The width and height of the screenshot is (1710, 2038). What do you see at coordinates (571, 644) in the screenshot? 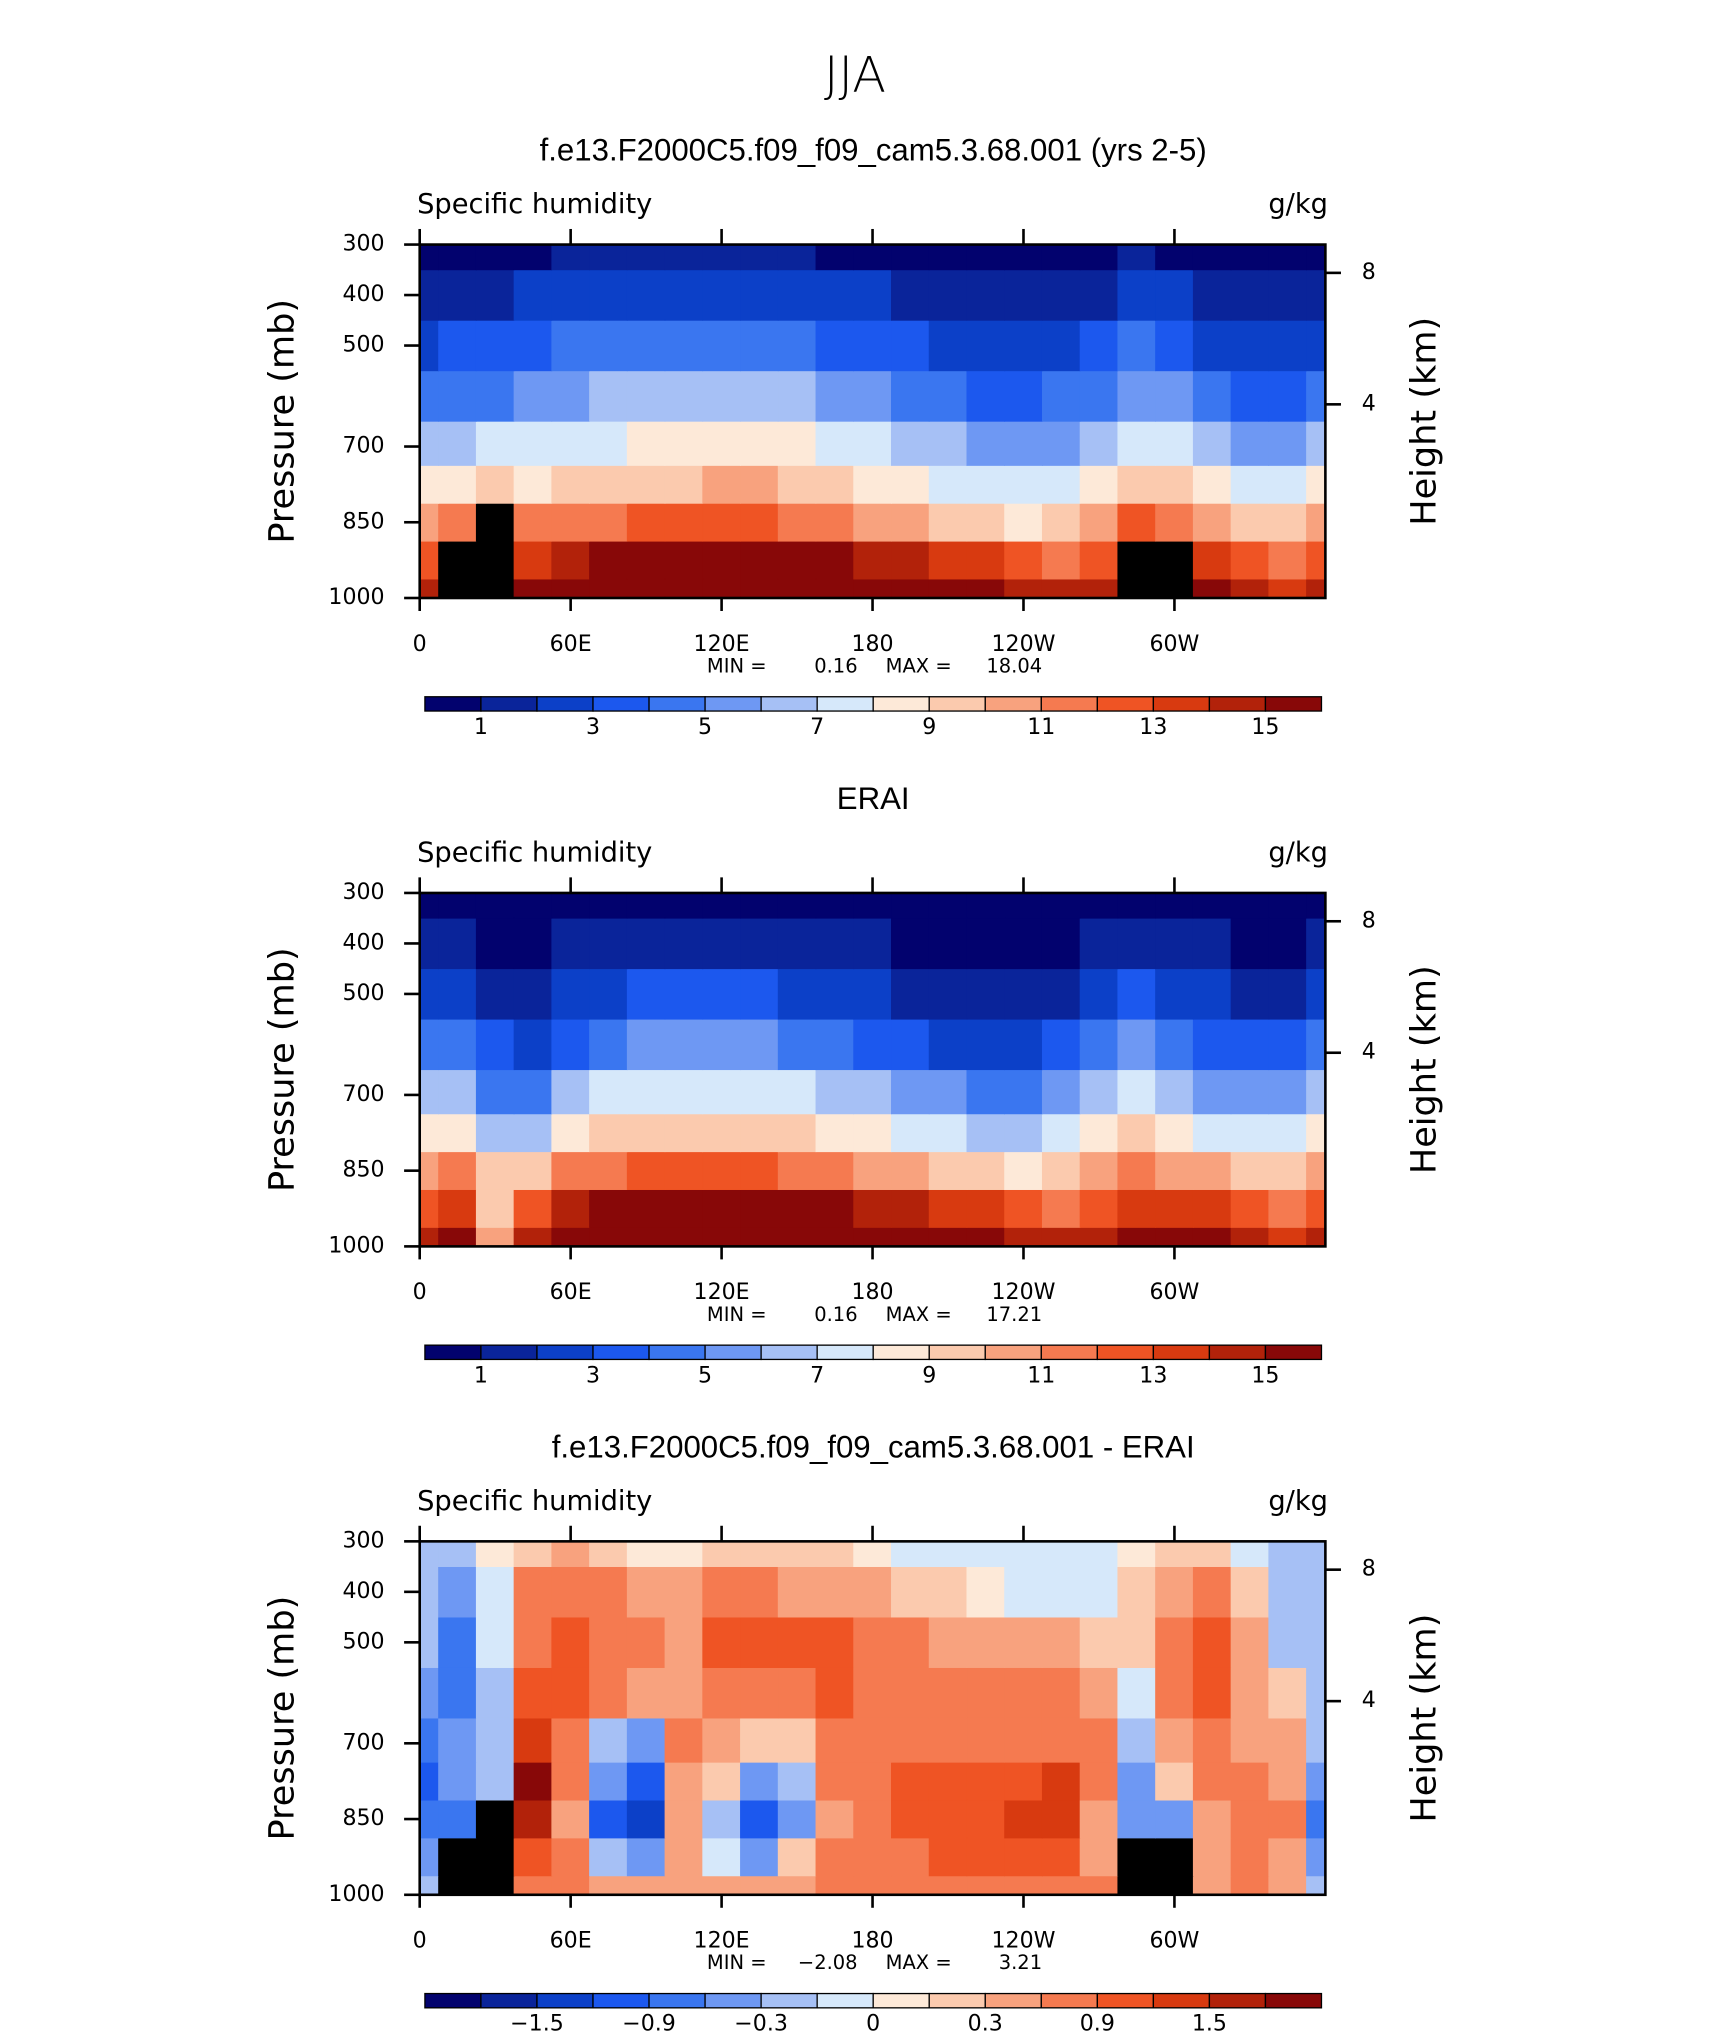
I see `x-tick-label: 60E` at bounding box center [571, 644].